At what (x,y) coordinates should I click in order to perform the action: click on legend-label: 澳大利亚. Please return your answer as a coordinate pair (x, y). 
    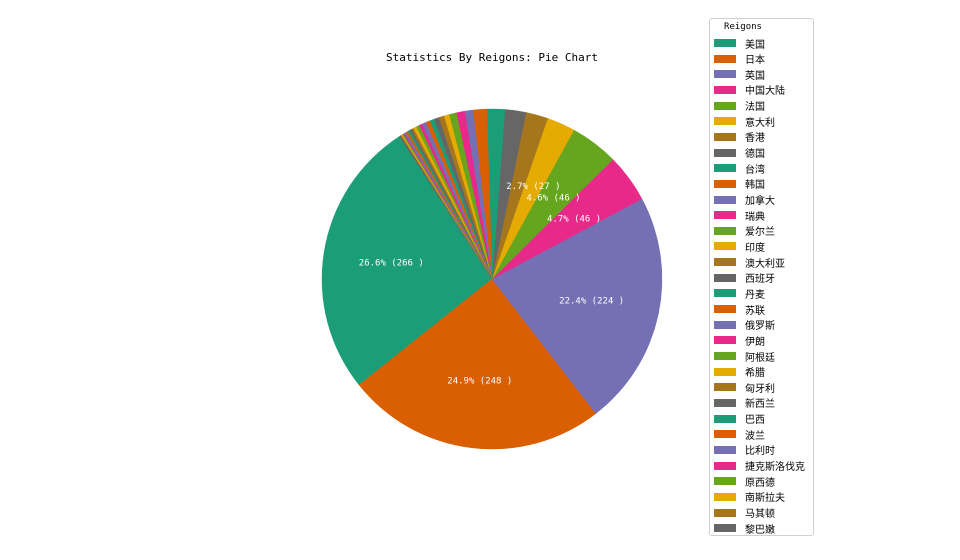
    Looking at the image, I should click on (765, 264).